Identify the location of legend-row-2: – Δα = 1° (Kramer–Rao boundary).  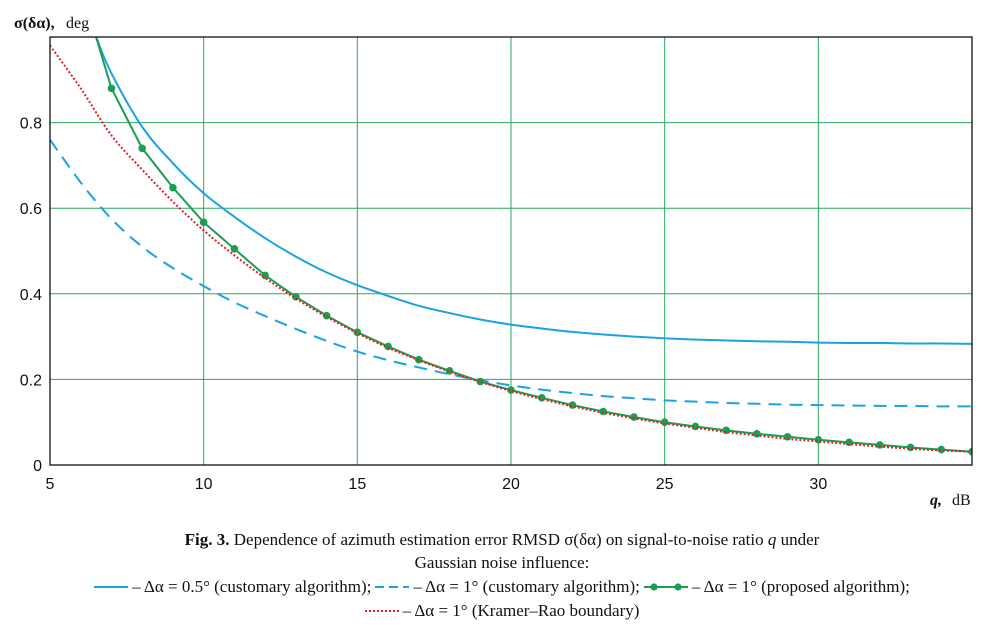
(502, 611).